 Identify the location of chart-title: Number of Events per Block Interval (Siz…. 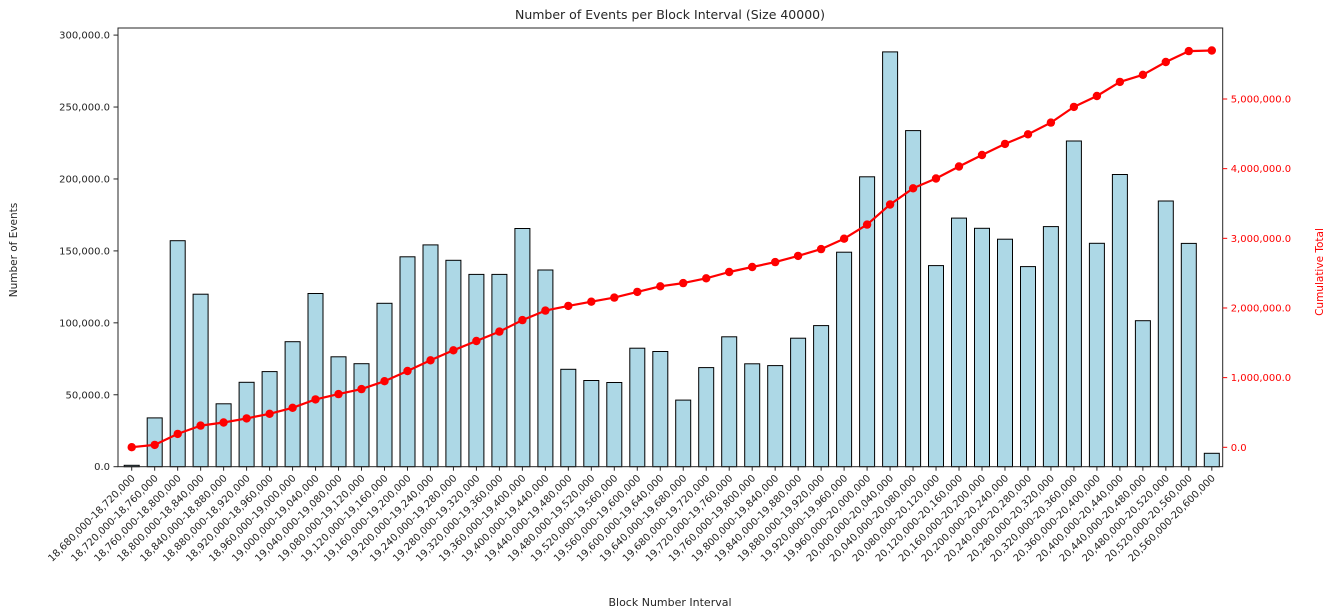
(670, 14).